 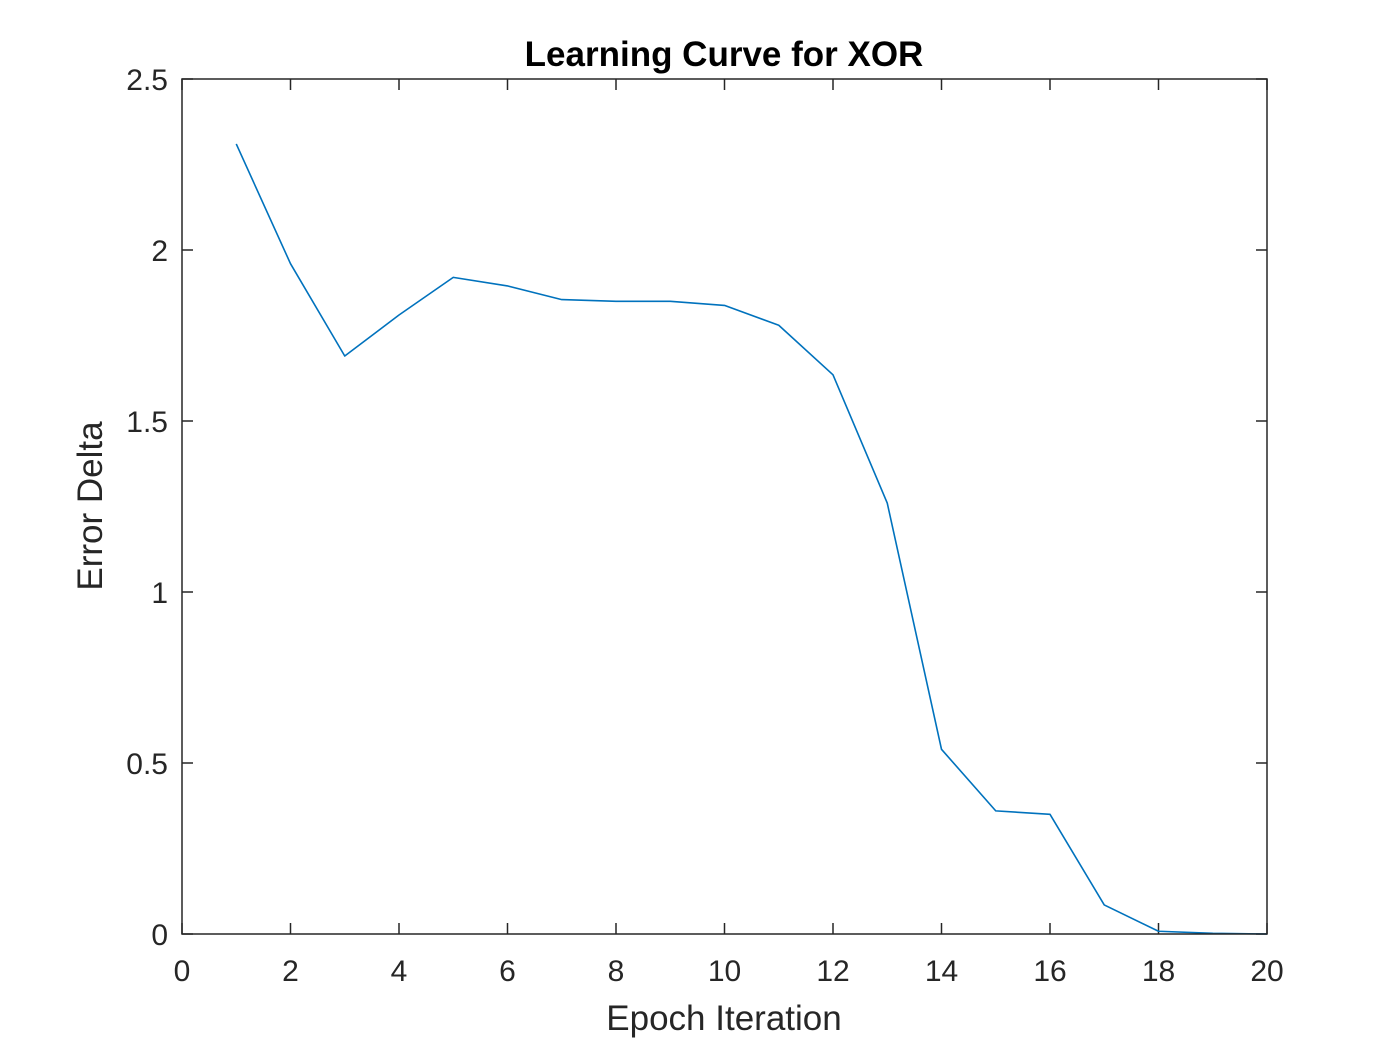 What do you see at coordinates (147, 764) in the screenshot?
I see `y-tick-label: 0.5` at bounding box center [147, 764].